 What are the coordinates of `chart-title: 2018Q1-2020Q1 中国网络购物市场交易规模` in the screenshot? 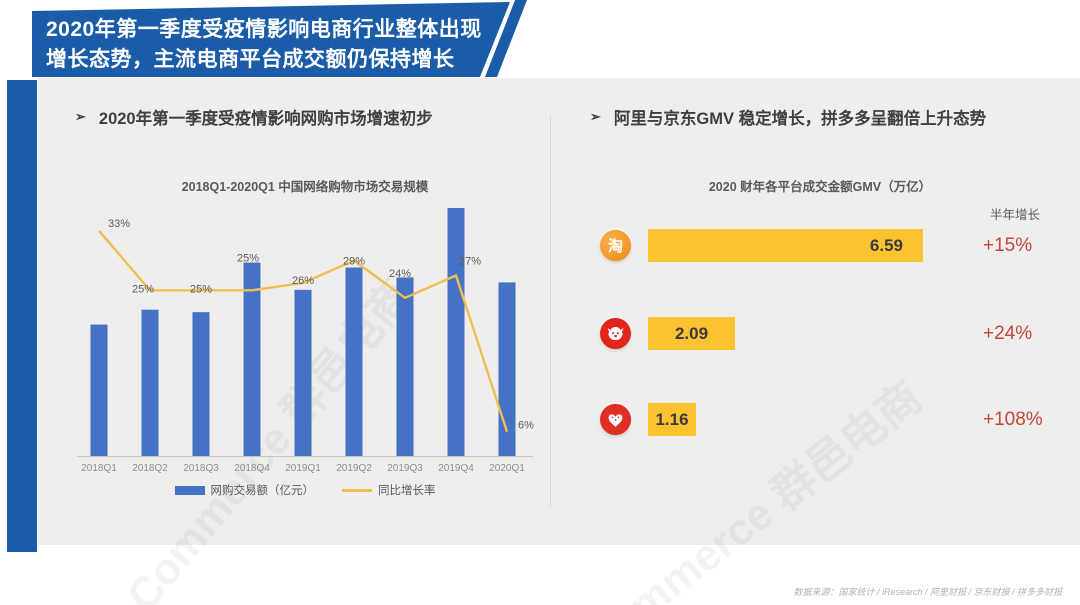 It's located at (305, 187).